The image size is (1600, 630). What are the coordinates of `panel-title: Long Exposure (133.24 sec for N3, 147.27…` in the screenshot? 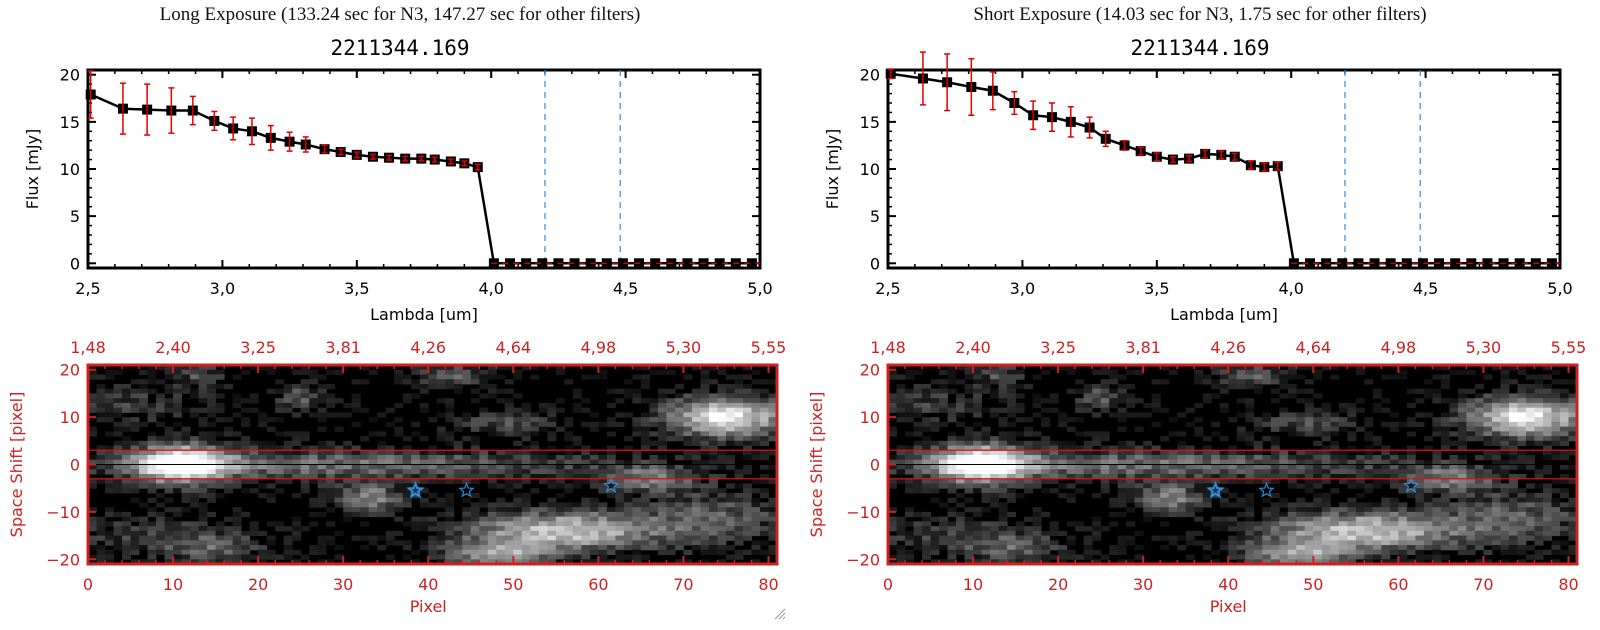 It's located at (400, 14).